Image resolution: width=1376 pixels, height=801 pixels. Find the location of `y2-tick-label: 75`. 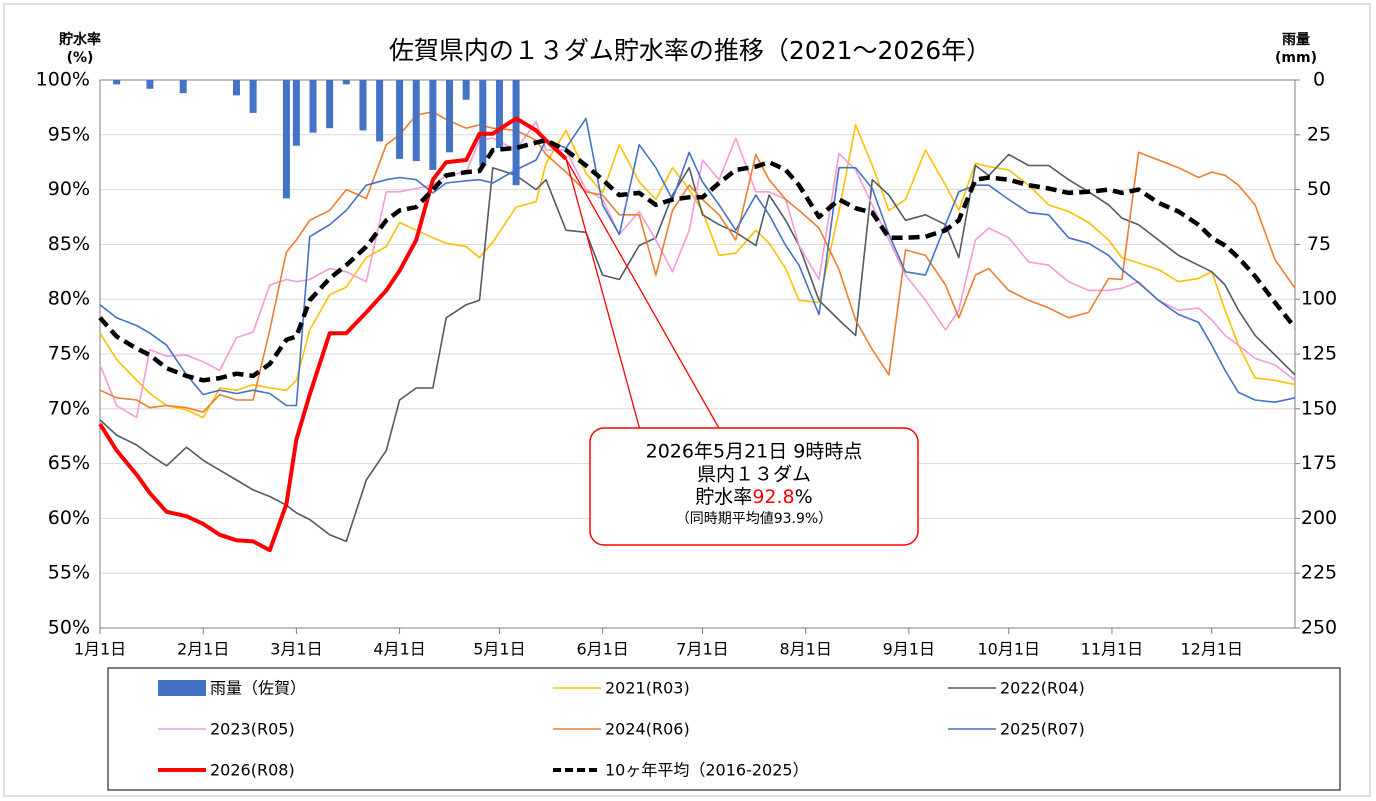

y2-tick-label: 75 is located at coordinates (1319, 244).